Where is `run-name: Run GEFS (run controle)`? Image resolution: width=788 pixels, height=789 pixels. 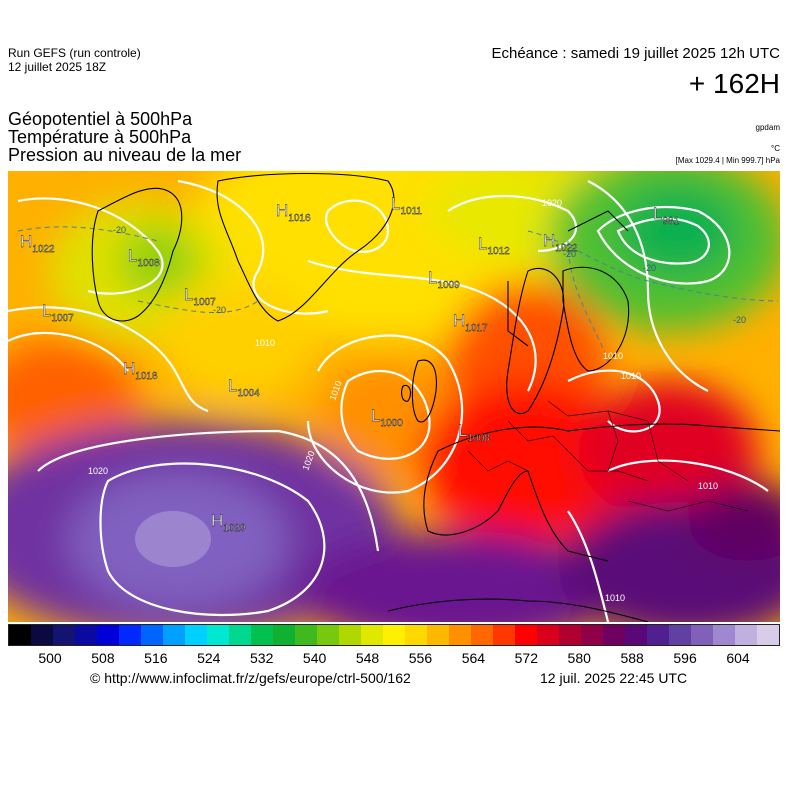
run-name: Run GEFS (run controle) is located at coordinates (74, 53).